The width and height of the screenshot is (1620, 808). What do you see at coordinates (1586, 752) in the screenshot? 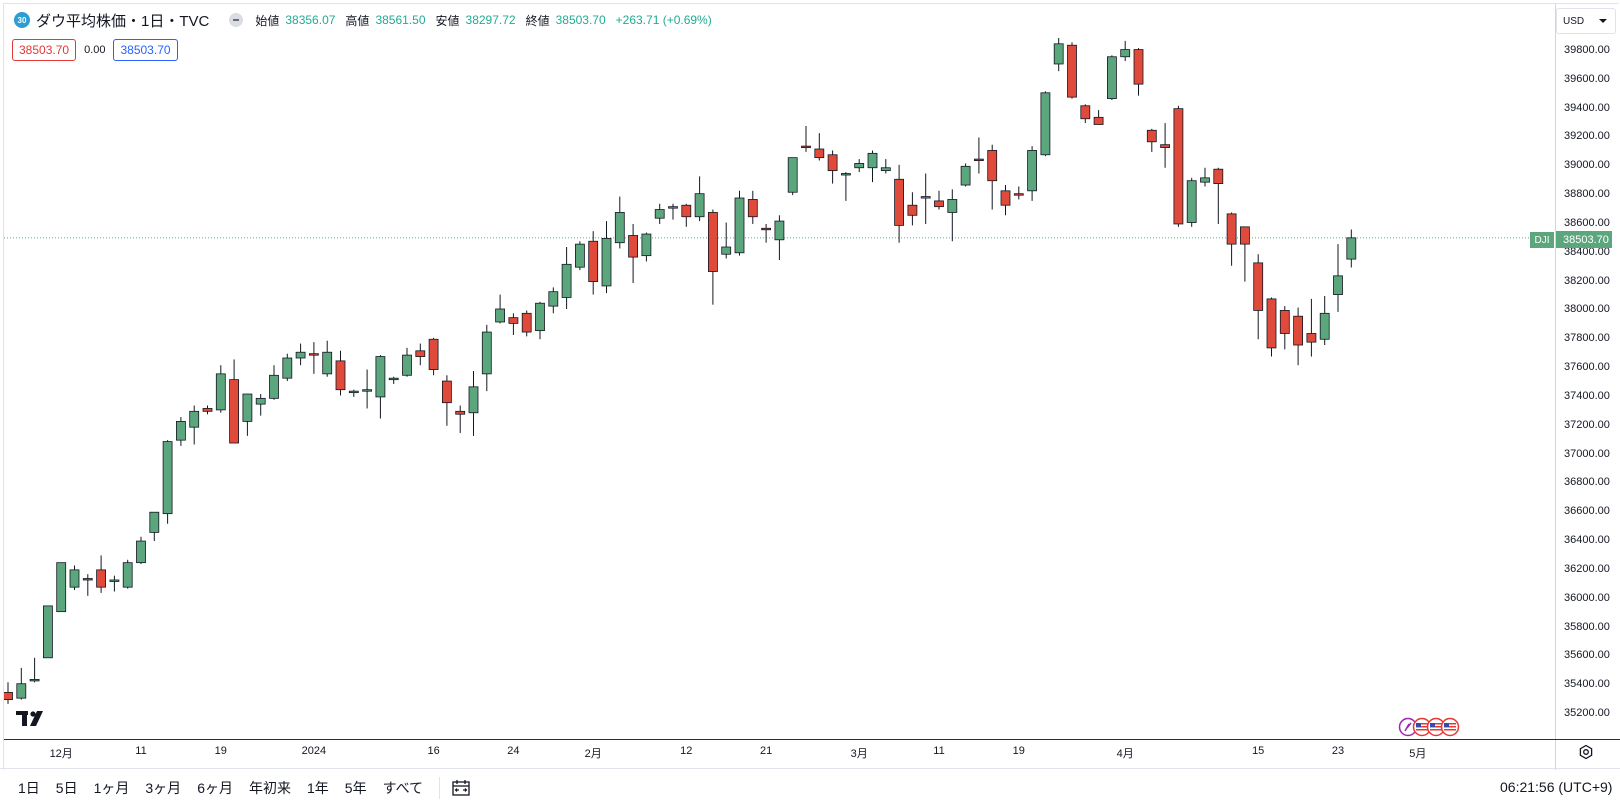
I see `gear-icon` at bounding box center [1586, 752].